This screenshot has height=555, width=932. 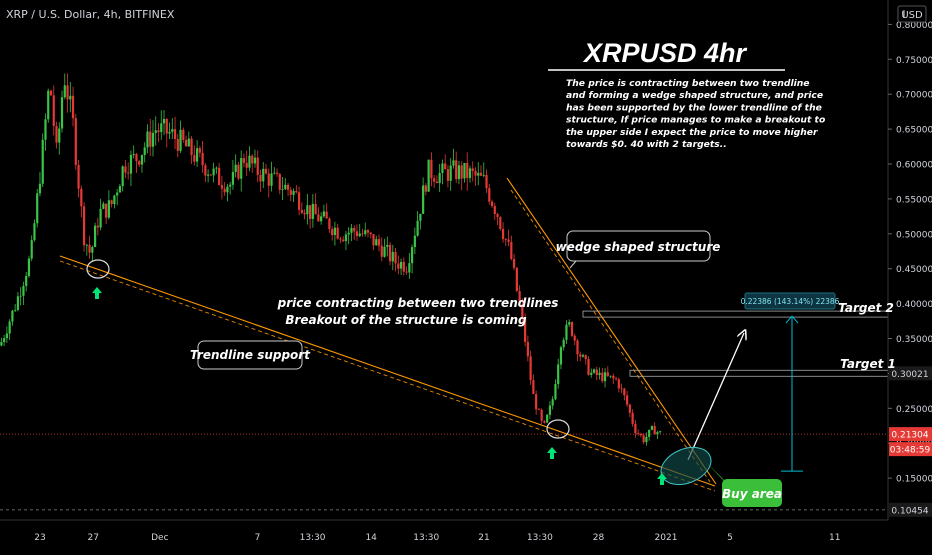 I want to click on y-tick-label: 0.60000, so click(x=914, y=166).